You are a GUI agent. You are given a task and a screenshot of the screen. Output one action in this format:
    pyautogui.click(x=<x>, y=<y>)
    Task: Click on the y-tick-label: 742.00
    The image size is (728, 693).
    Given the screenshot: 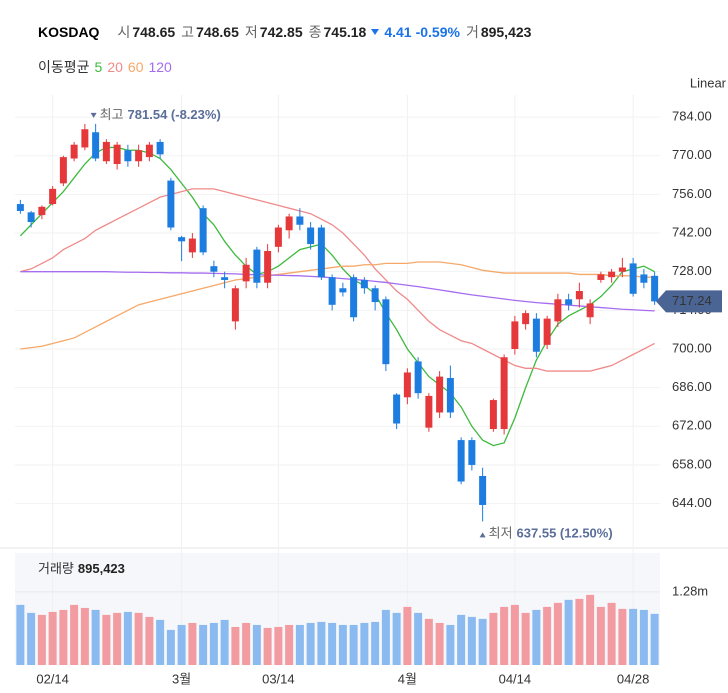 What is the action you would take?
    pyautogui.click(x=692, y=231)
    